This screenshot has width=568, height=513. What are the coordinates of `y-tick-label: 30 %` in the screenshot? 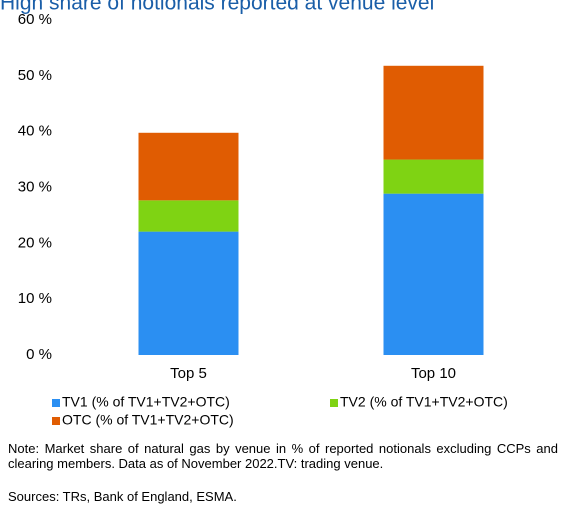 It's located at (35, 186).